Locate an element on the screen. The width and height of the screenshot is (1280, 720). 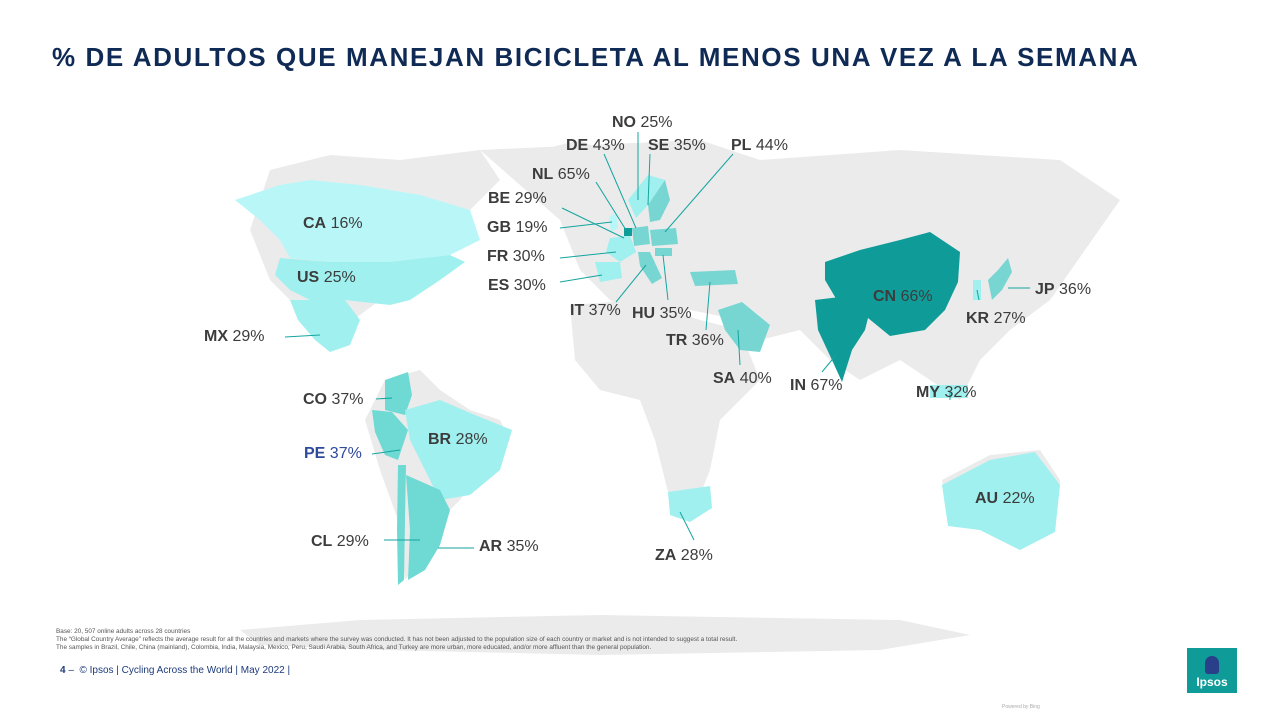
country-label-pe: PE 37% is located at coordinates (333, 454).